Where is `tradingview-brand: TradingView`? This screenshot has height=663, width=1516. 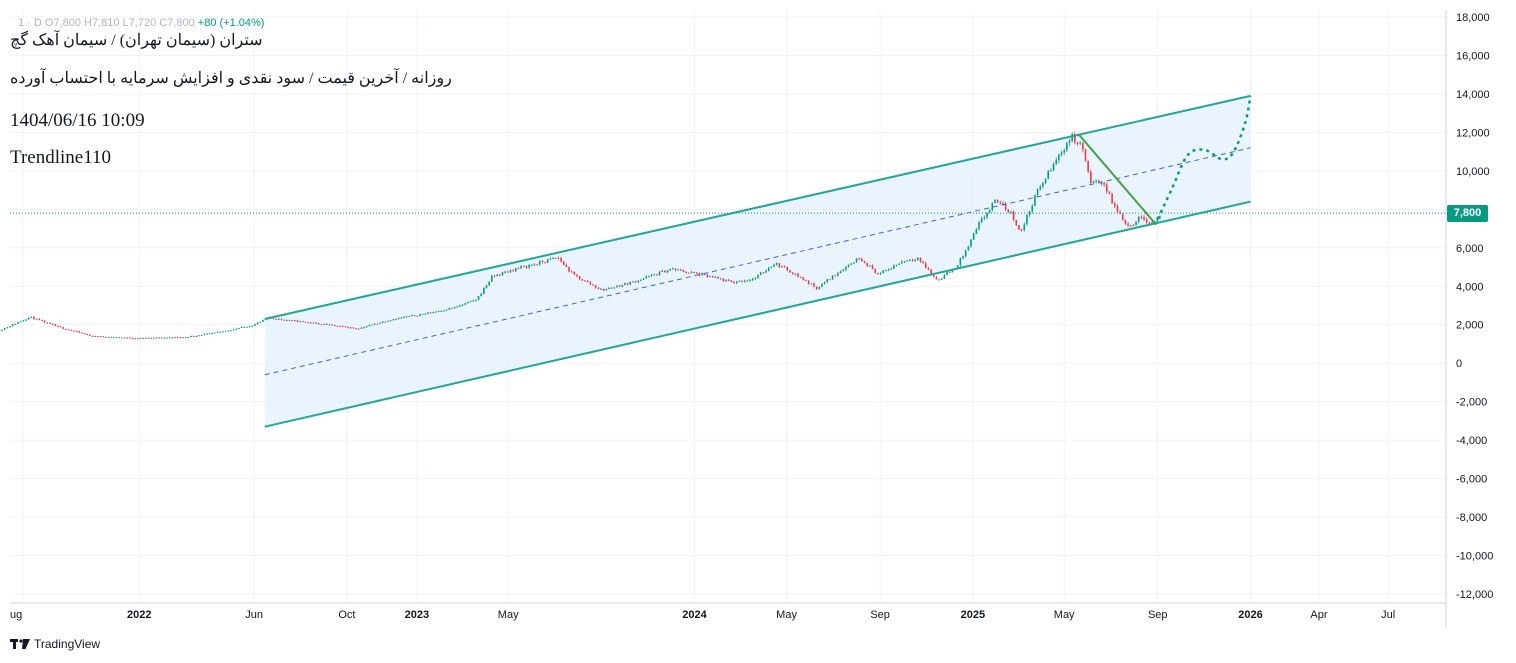 tradingview-brand: TradingView is located at coordinates (55, 644).